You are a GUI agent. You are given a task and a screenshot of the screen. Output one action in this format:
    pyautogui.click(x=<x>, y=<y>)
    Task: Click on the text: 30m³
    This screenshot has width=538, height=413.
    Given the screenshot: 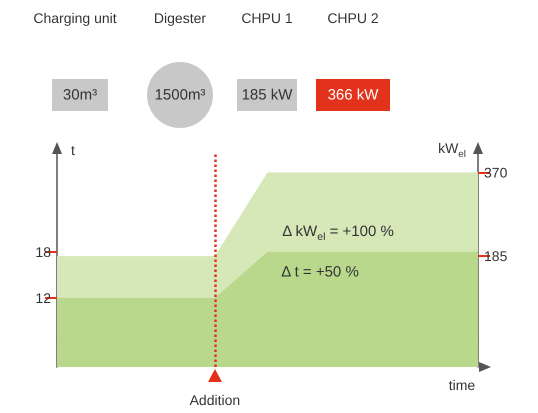 What is the action you would take?
    pyautogui.click(x=80, y=95)
    